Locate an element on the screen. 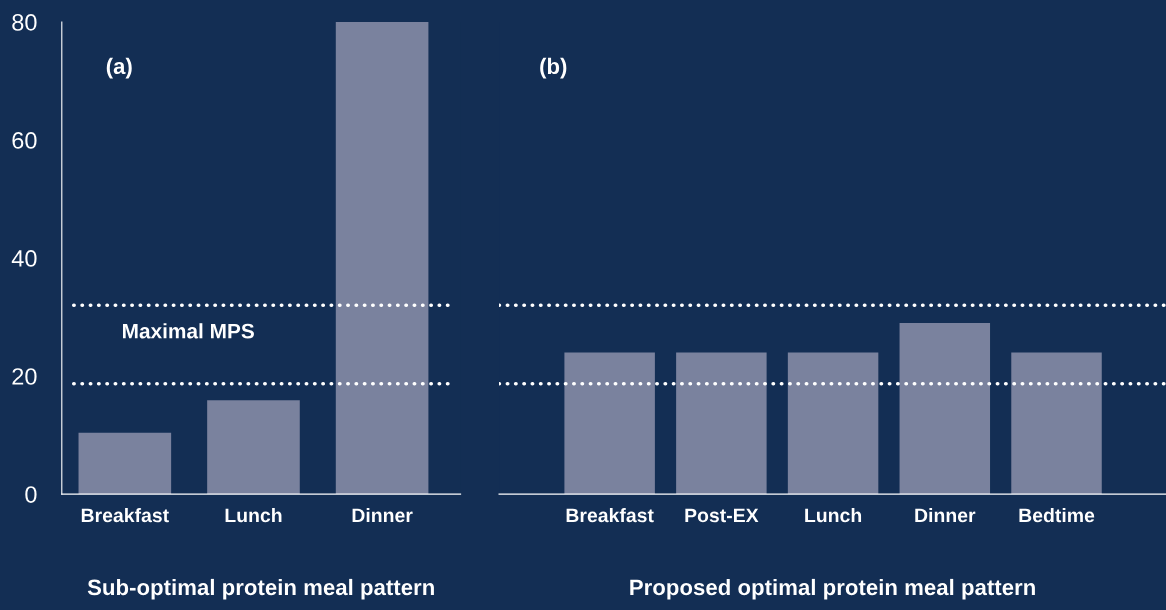 The width and height of the screenshot is (1166, 610). y-tick-label: 60 is located at coordinates (24, 140).